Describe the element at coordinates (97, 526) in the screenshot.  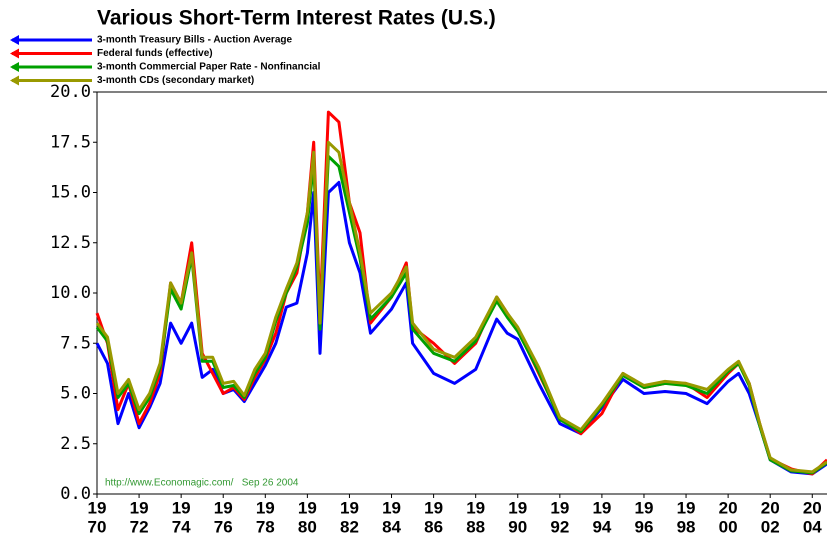
I see `x-tick-label: 70` at that location.